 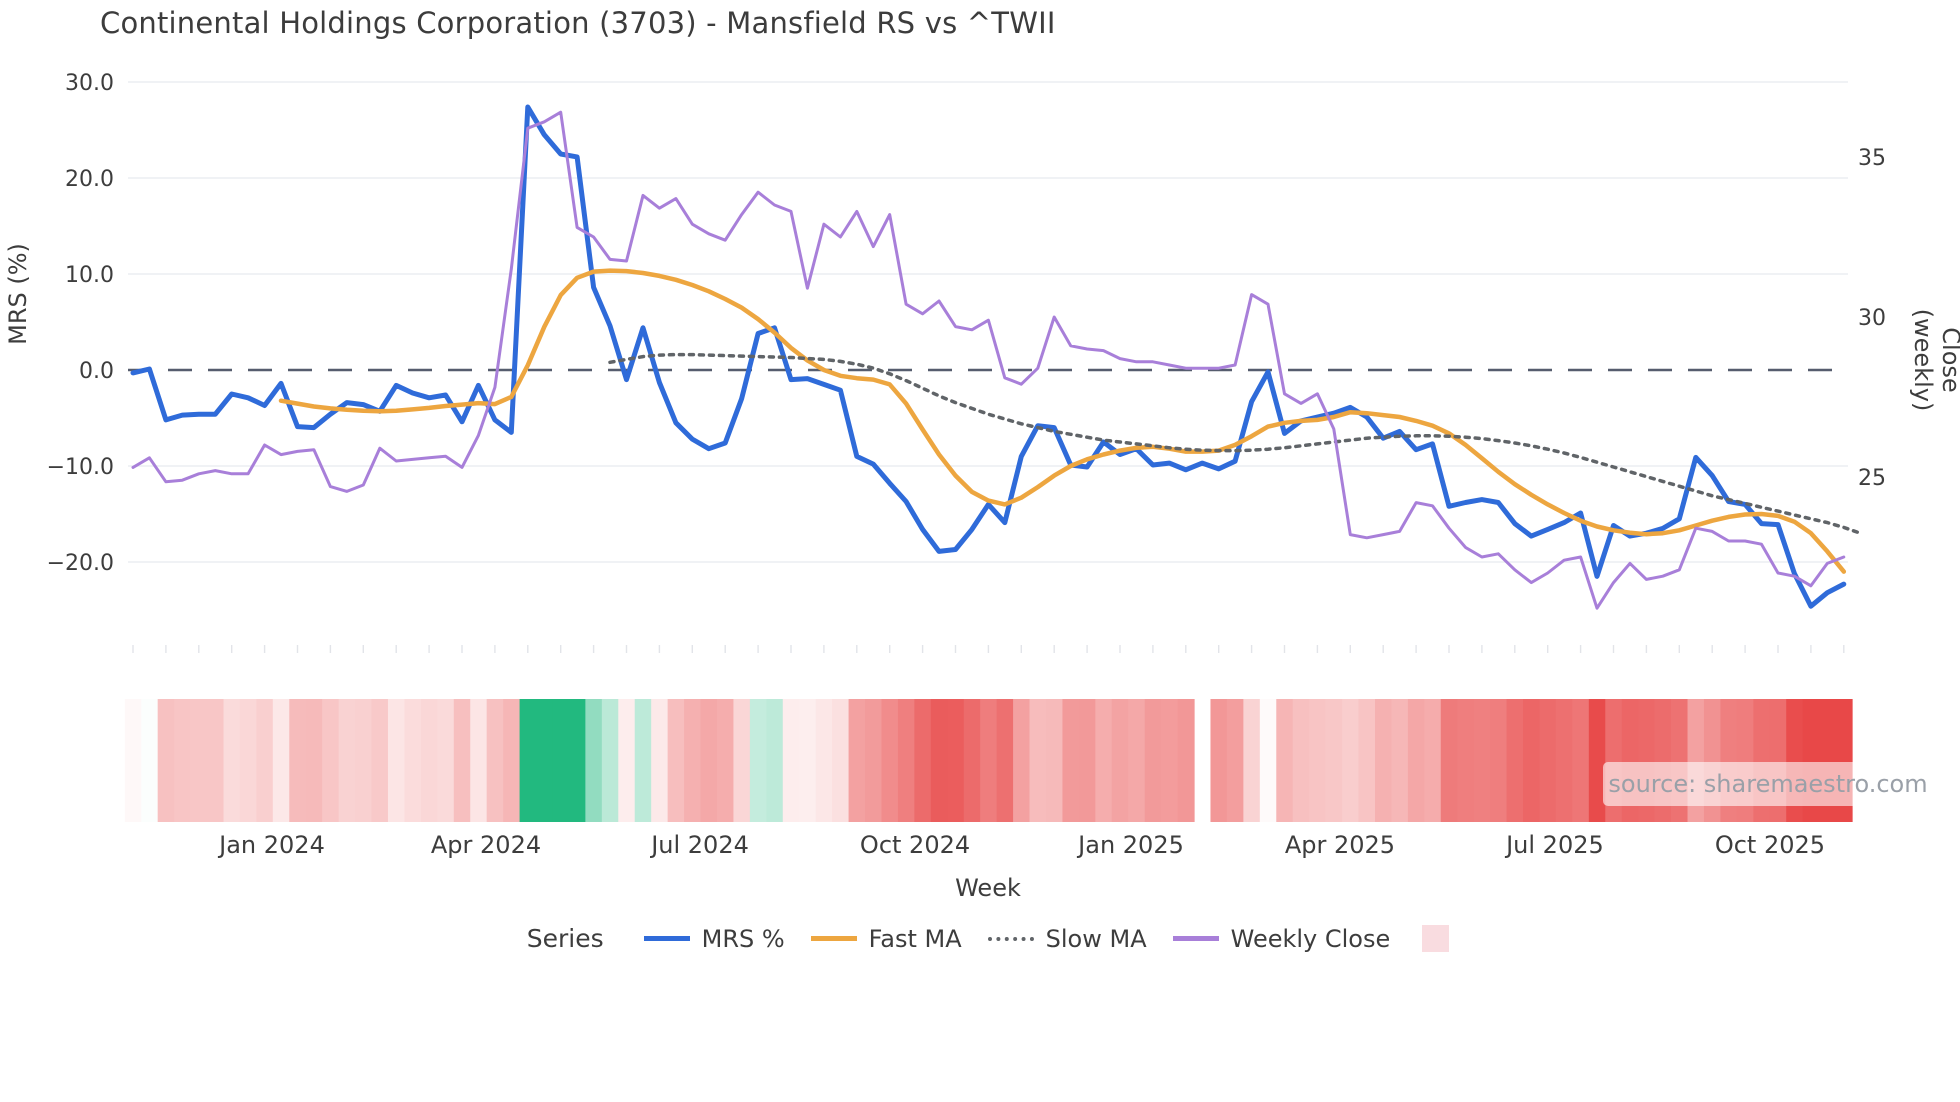 I want to click on y-axis-label-right: Close (weekly), so click(x=1934, y=360).